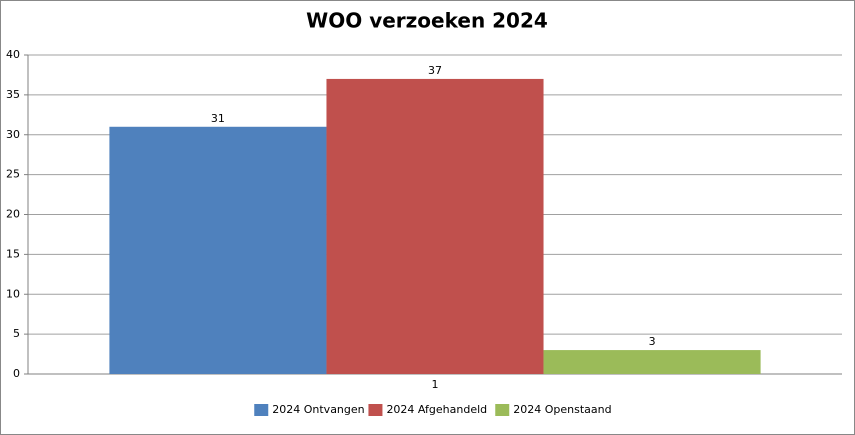  I want to click on y-tick-label: 5, so click(16, 333).